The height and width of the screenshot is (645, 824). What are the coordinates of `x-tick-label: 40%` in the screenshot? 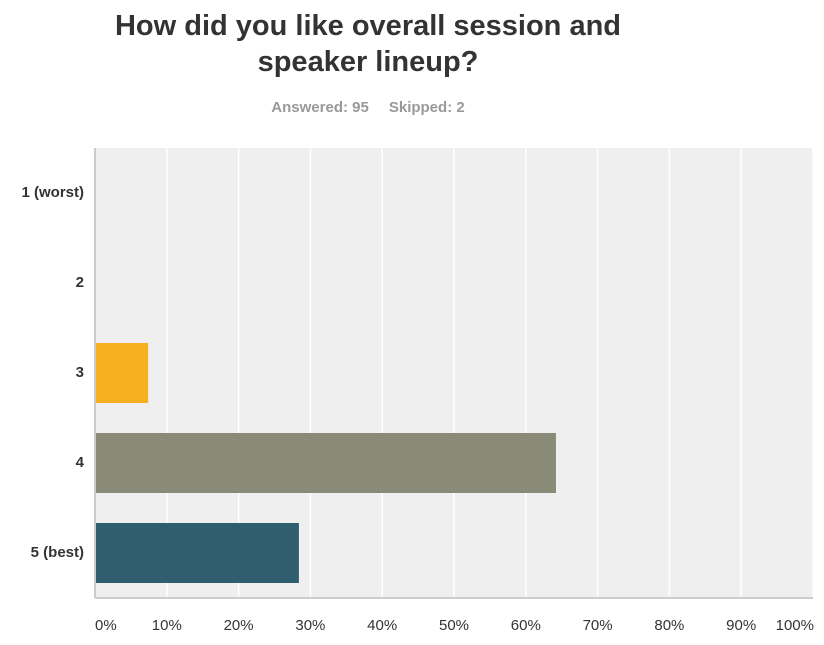 It's located at (382, 625).